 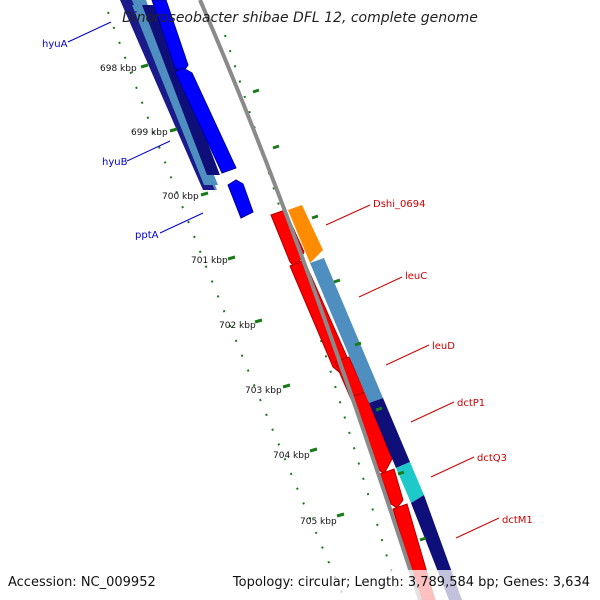 I want to click on navy-gene-hyuA, so click(x=181, y=90).